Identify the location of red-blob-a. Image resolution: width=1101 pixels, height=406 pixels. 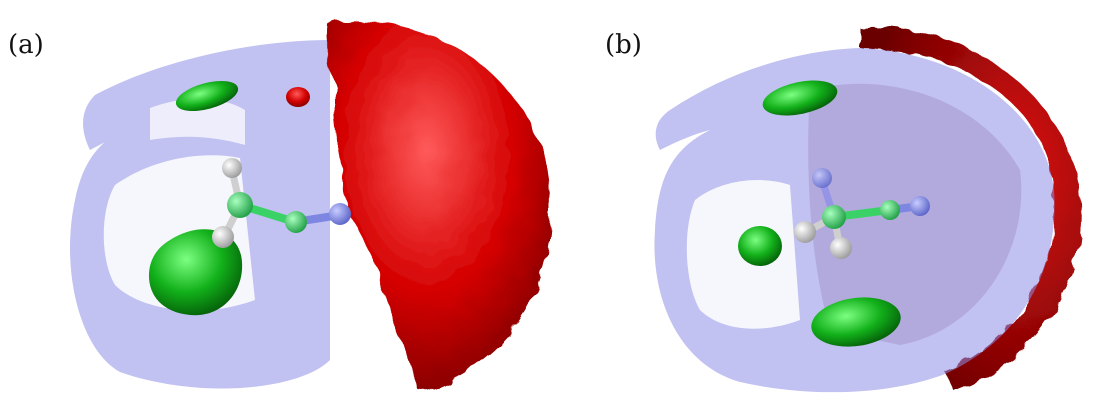
(298, 97).